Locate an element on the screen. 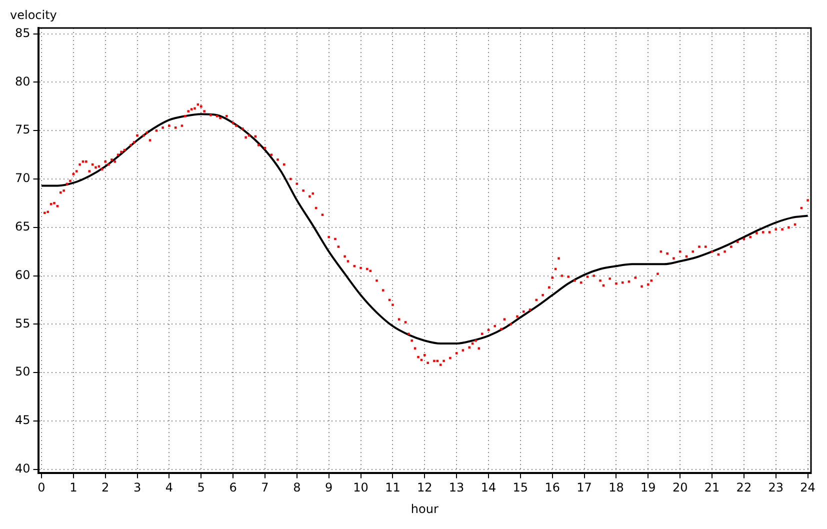 Image resolution: width=827 pixels, height=529 pixels. y-tick-label: 85 is located at coordinates (22, 33).